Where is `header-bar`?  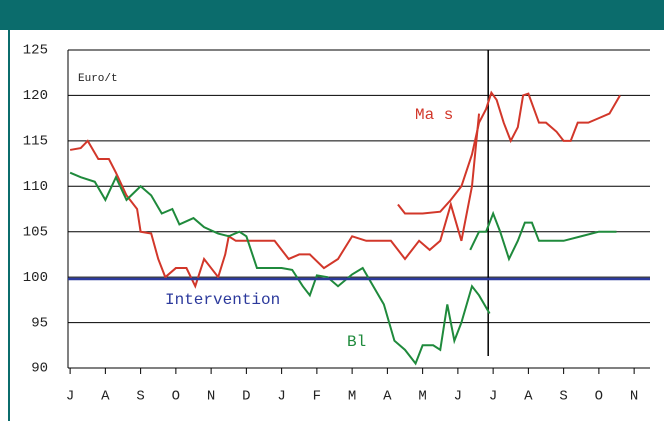
header-bar is located at coordinates (332, 15).